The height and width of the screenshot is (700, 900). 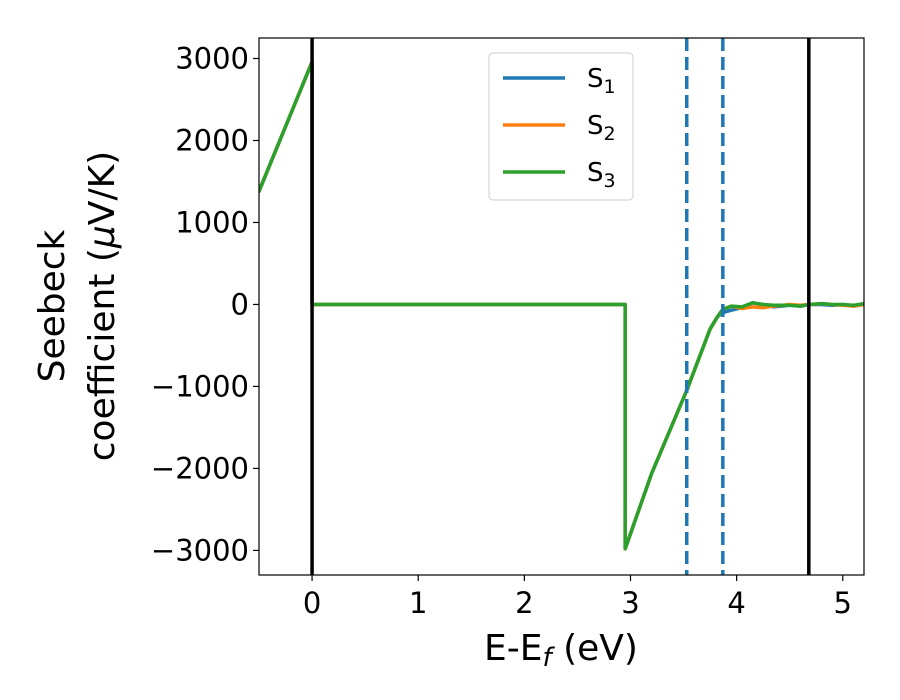 I want to click on y-axis-title-line2: coefficient (μV/K), so click(x=102, y=306).